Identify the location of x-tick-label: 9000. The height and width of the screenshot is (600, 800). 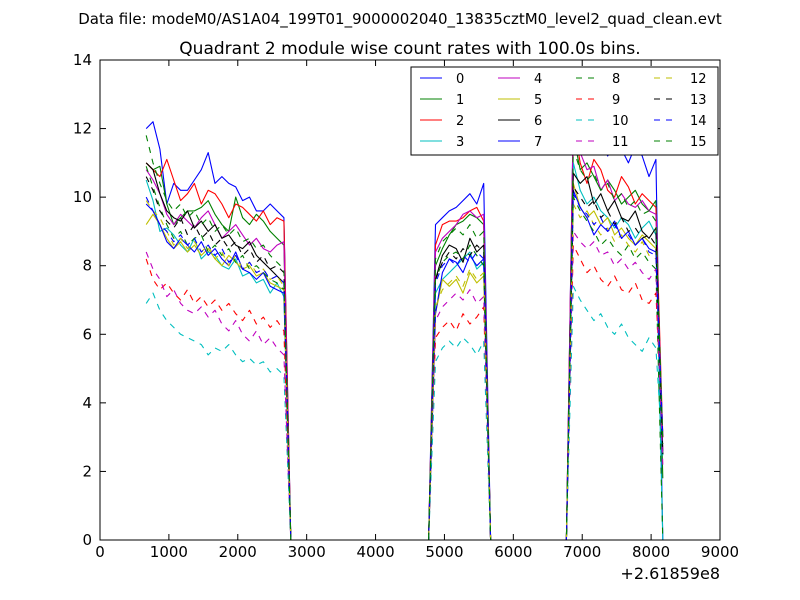
(720, 552).